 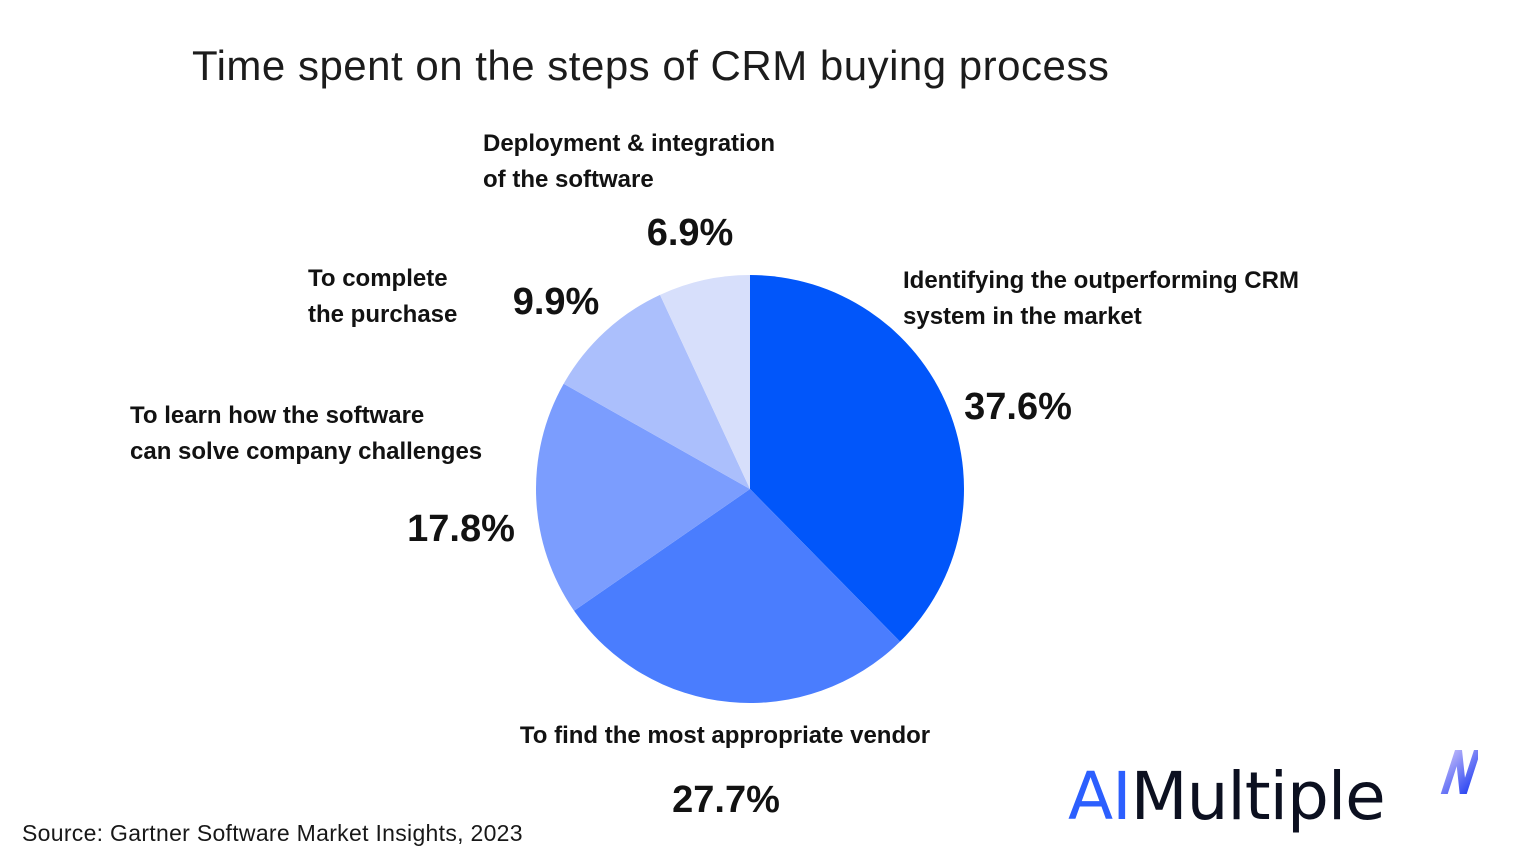 I want to click on aimultiple-logo: AIMultiple, so click(x=1273, y=792).